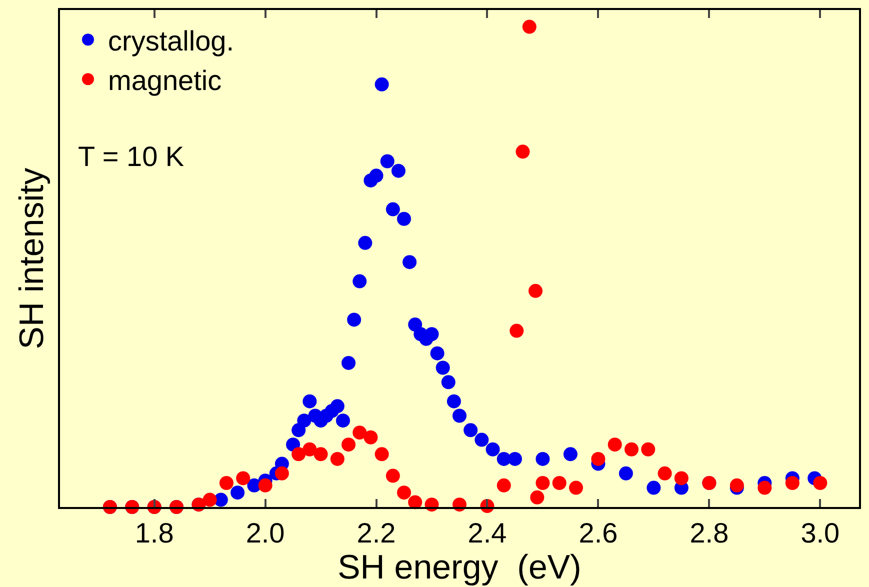 The width and height of the screenshot is (869, 587). What do you see at coordinates (154, 533) in the screenshot?
I see `x-tick-label: 1.8` at bounding box center [154, 533].